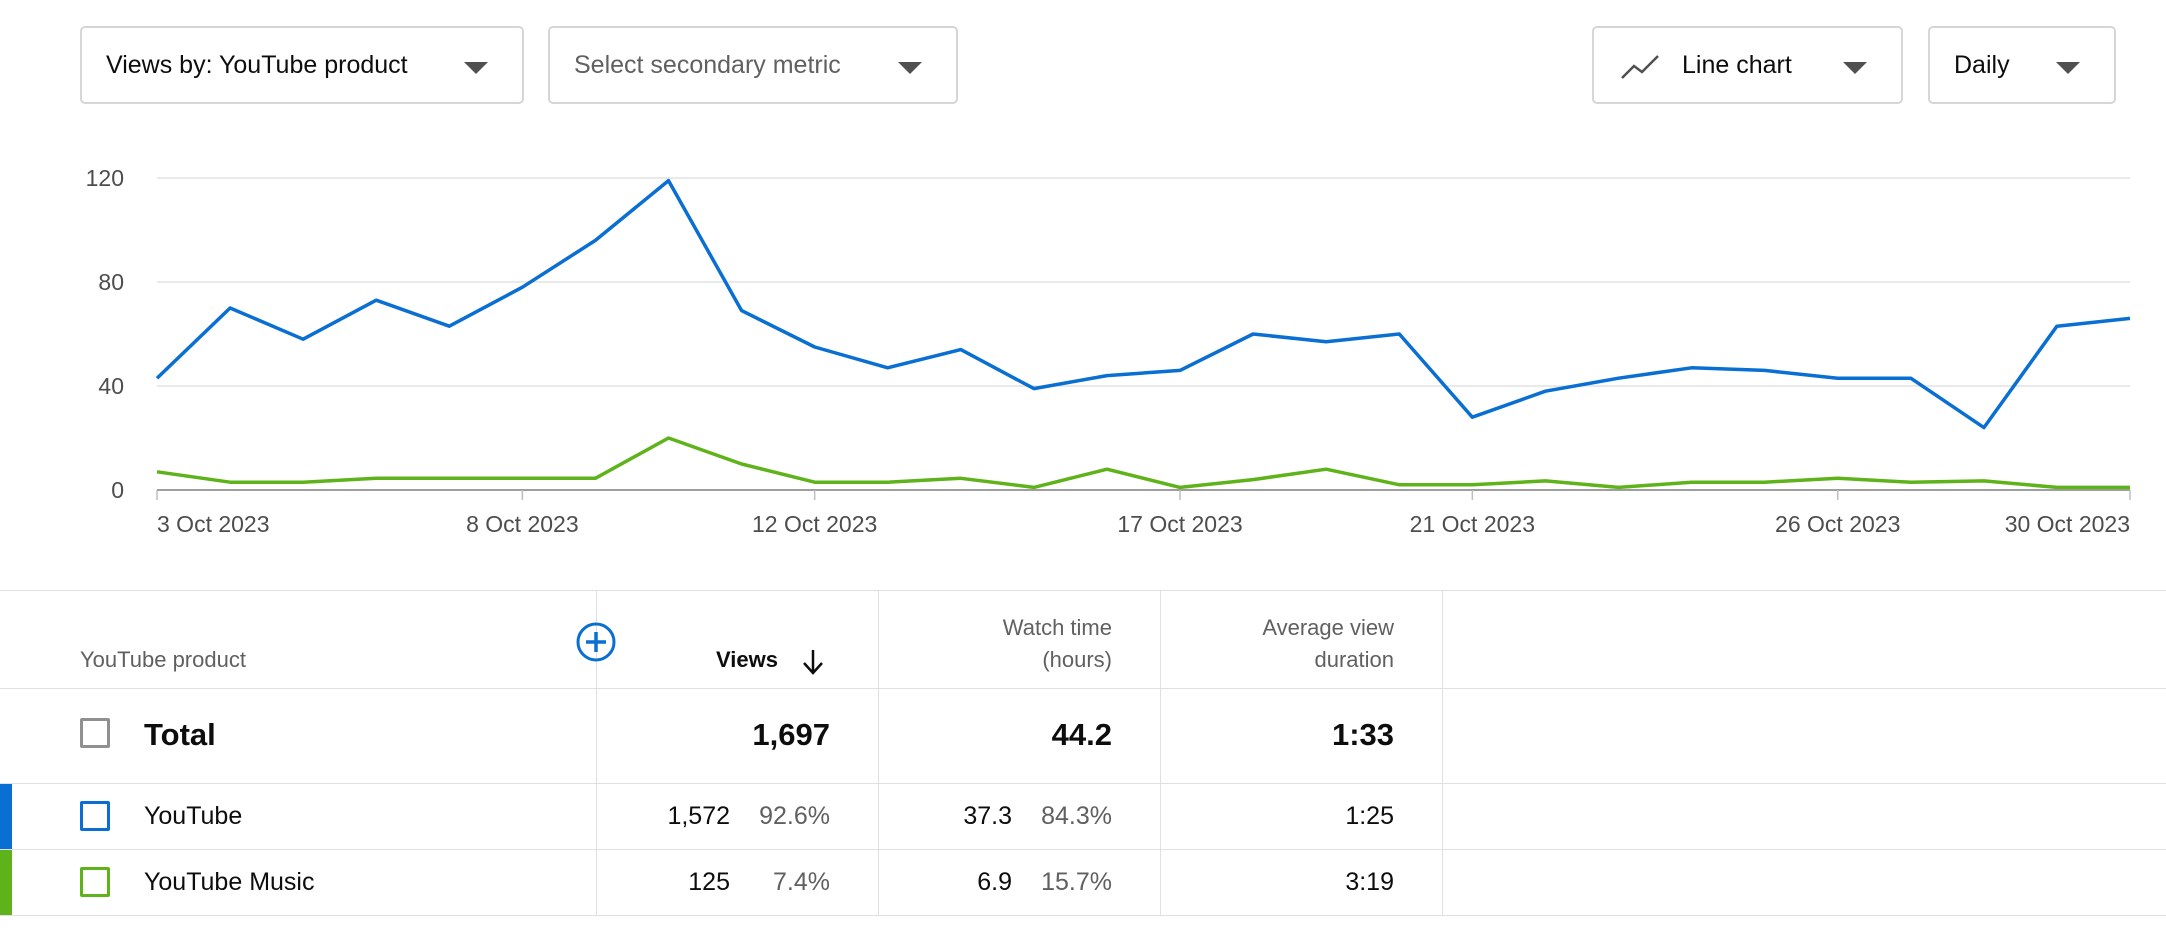 This screenshot has height=936, width=2166. Describe the element at coordinates (1362, 734) in the screenshot. I see `total-avg-duration: 1:33` at that location.